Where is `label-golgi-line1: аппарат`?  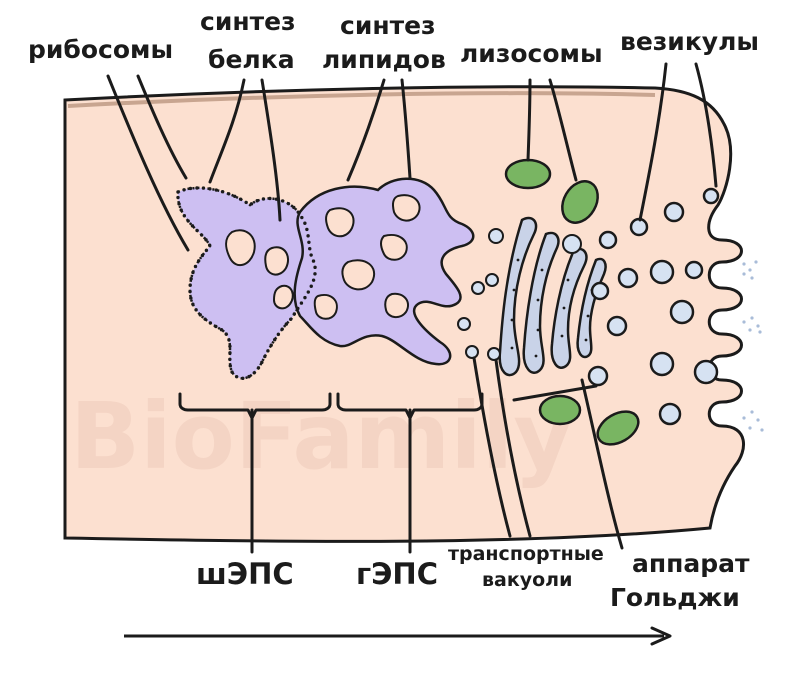 label-golgi-line1: аппарат is located at coordinates (691, 563).